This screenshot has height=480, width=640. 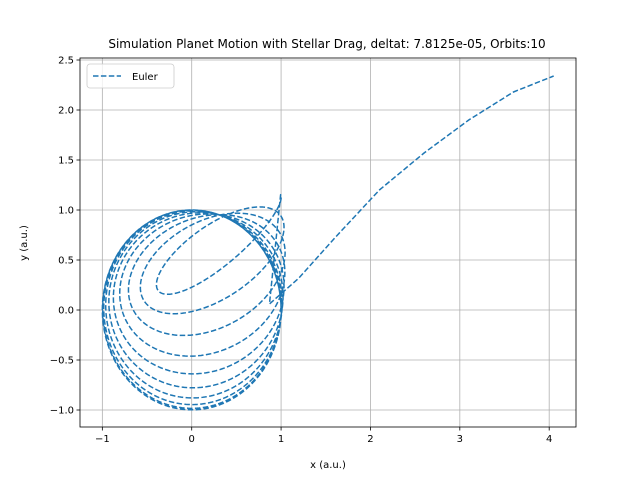 I want to click on x-tick-label: 3, so click(x=460, y=439).